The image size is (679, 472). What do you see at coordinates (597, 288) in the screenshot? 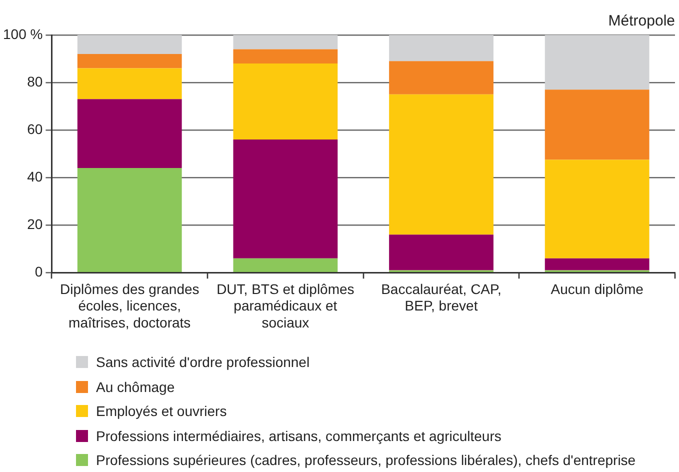
I see `x-tick-label: Aucun diplôme` at bounding box center [597, 288].